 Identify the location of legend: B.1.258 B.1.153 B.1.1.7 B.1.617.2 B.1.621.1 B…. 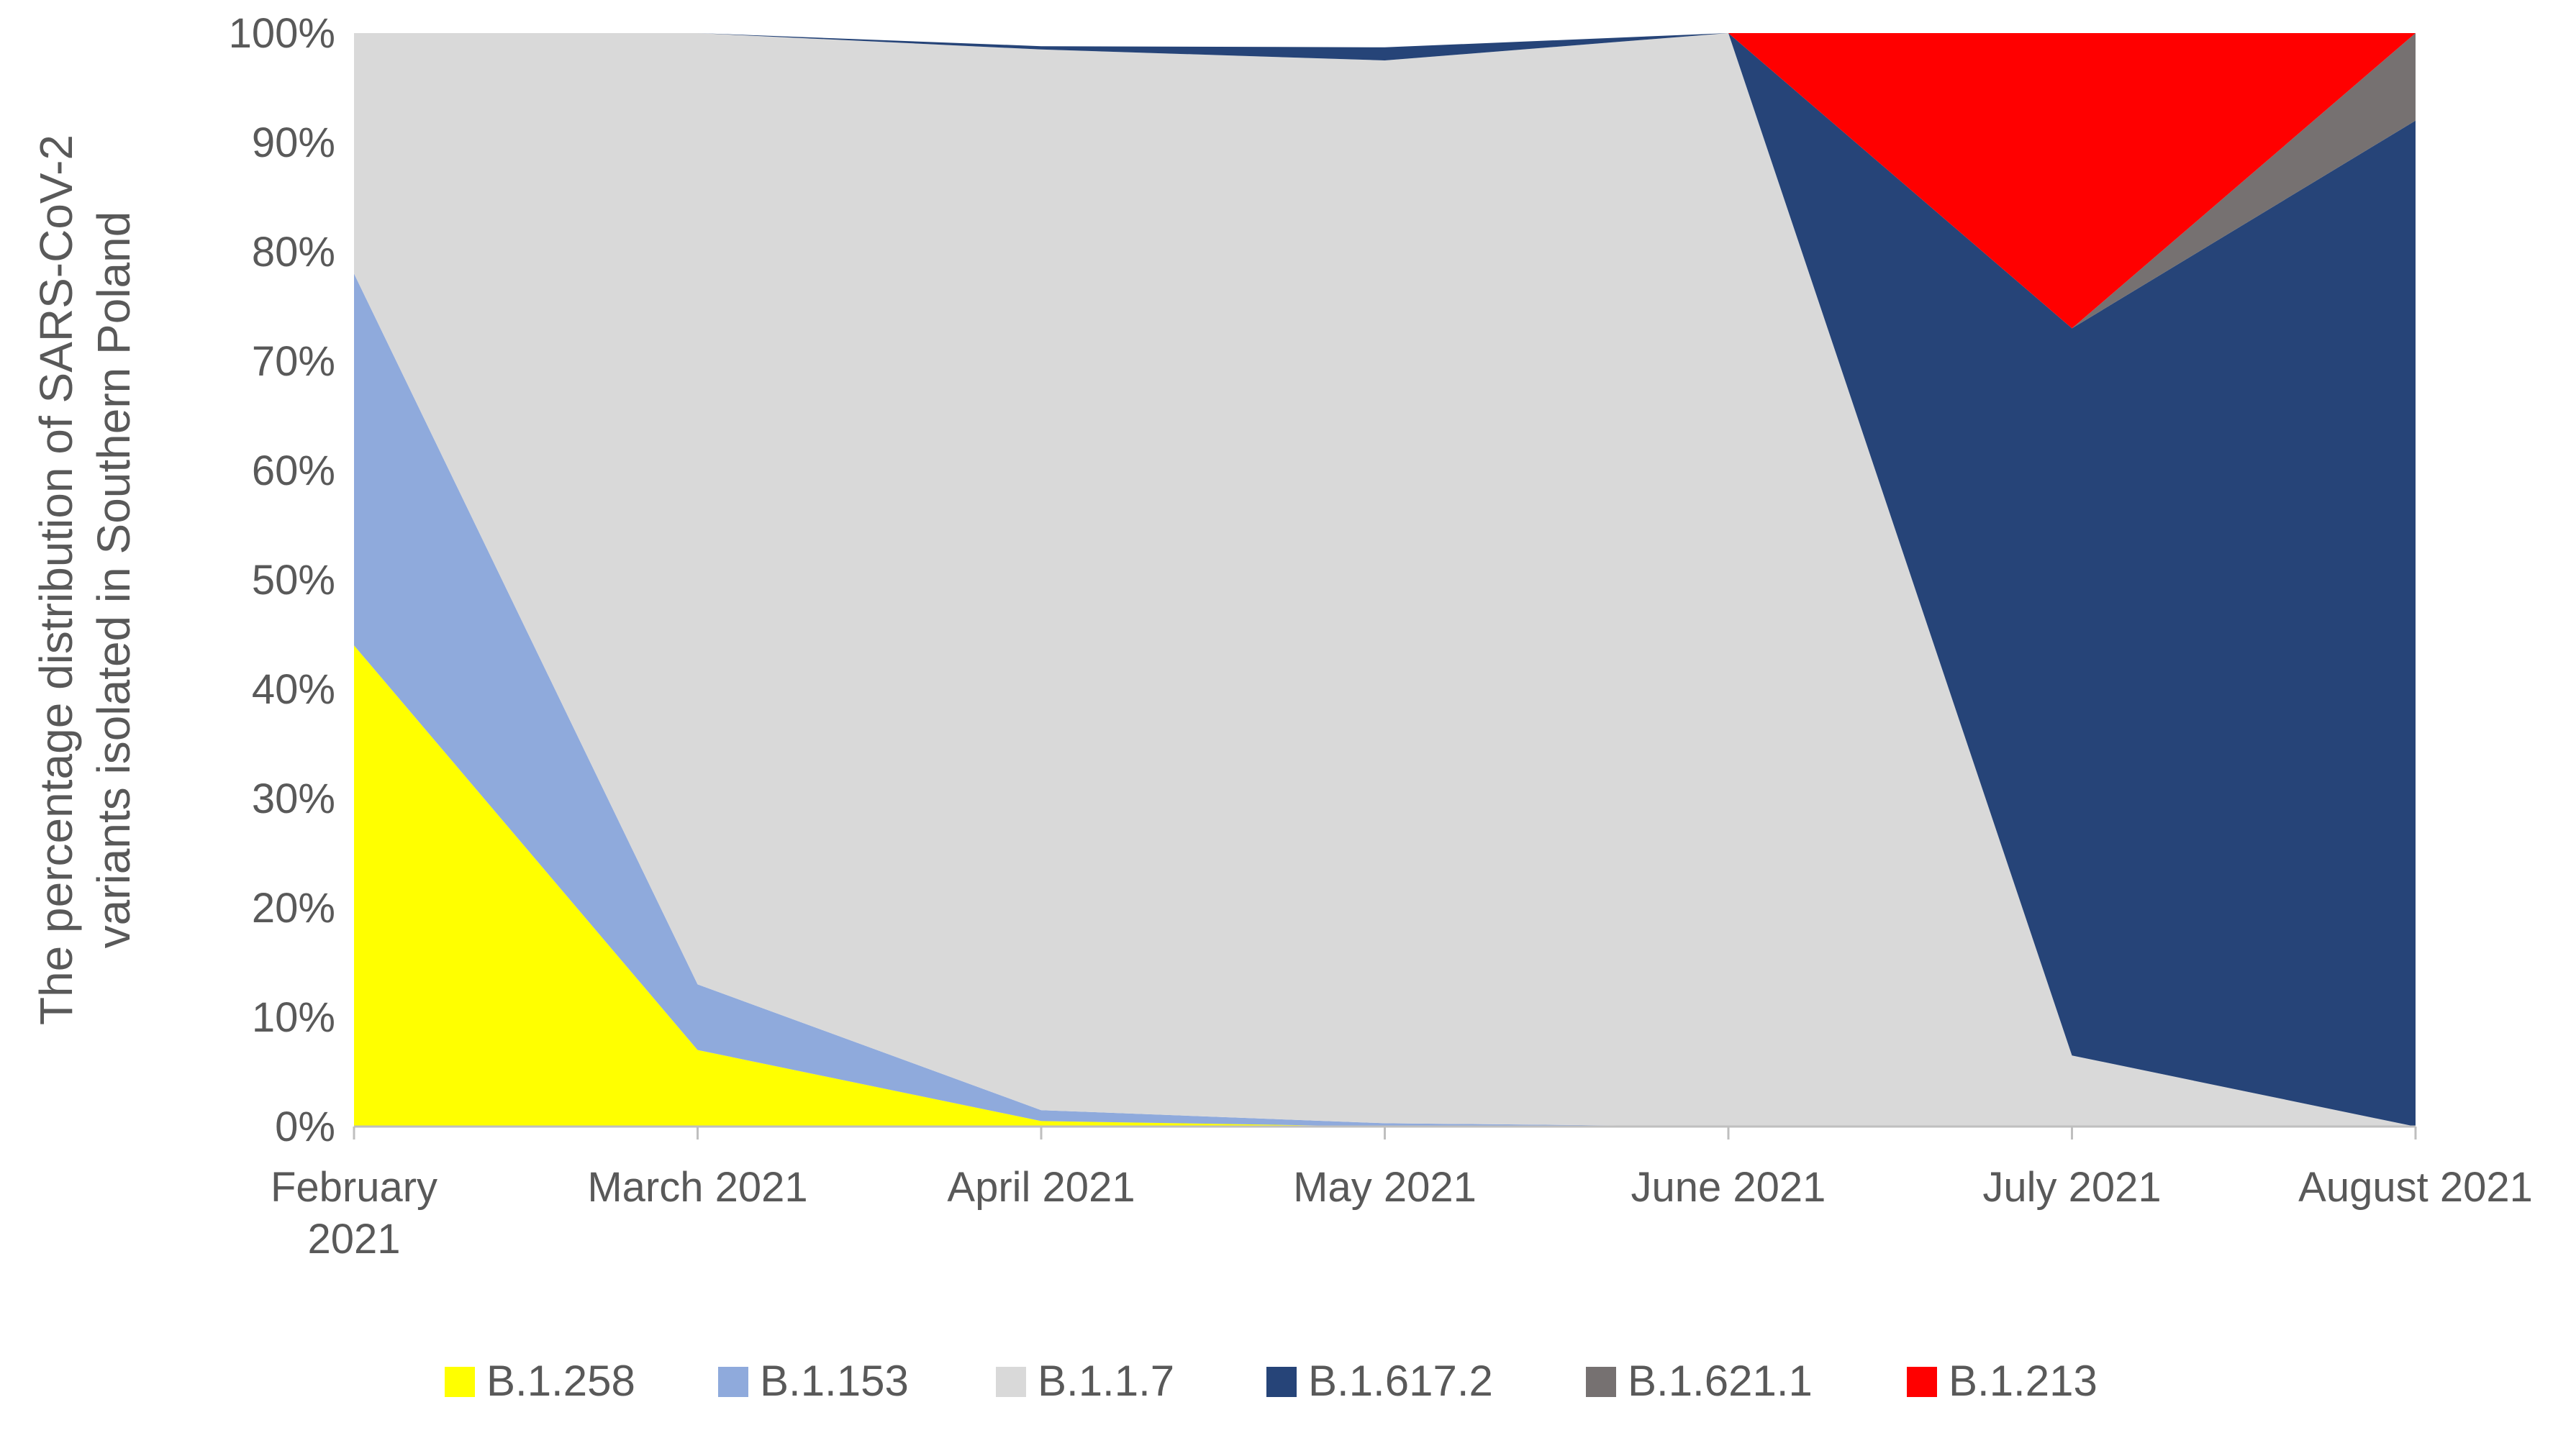
(1271, 1381).